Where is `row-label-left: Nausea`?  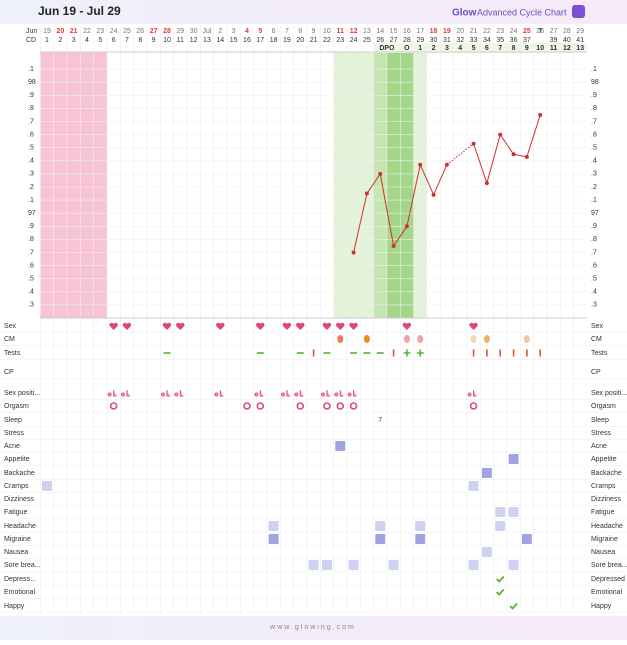 row-label-left: Nausea is located at coordinates (16, 552).